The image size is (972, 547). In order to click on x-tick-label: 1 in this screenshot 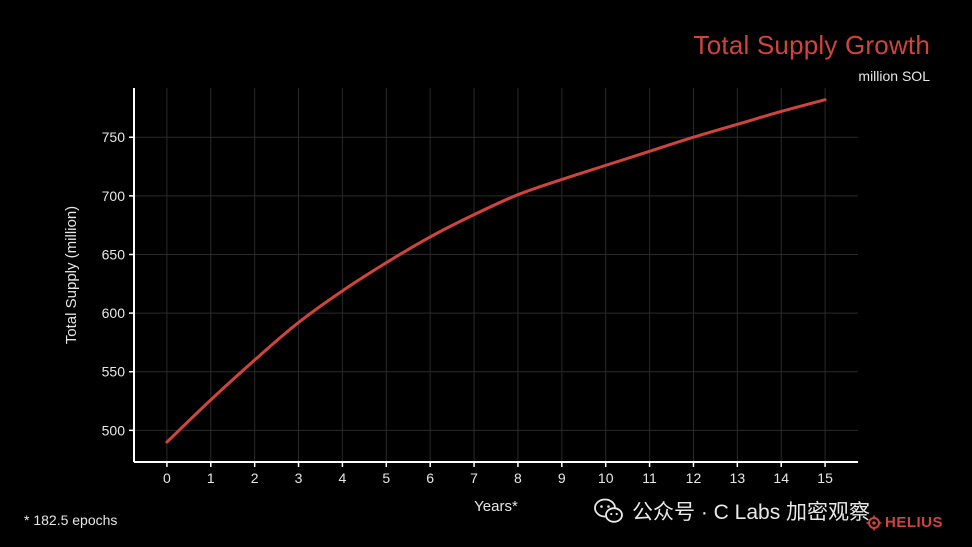, I will do `click(211, 478)`.